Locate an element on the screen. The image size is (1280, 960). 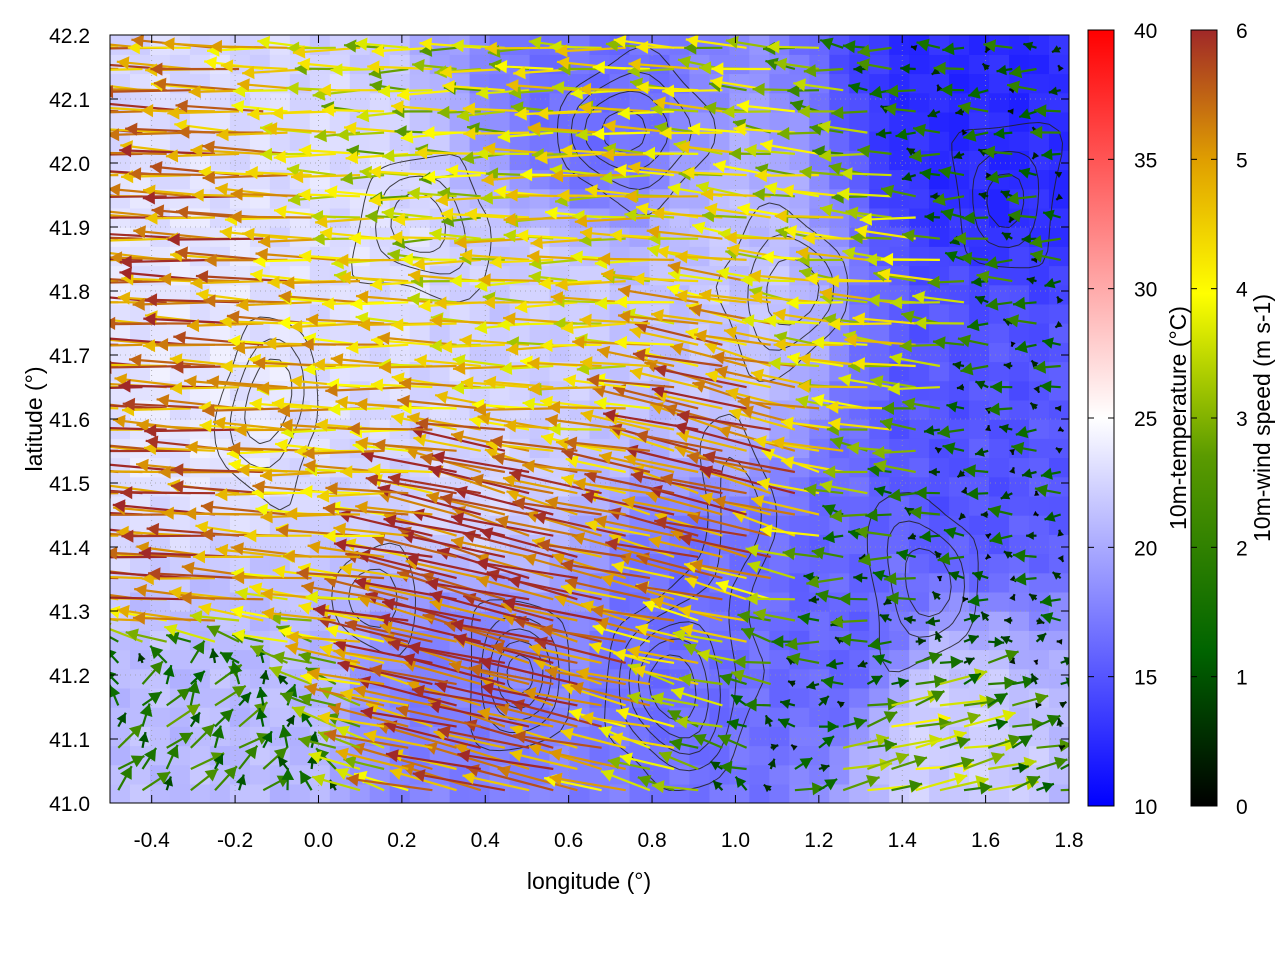
x-tick-label: -0.4 is located at coordinates (152, 840).